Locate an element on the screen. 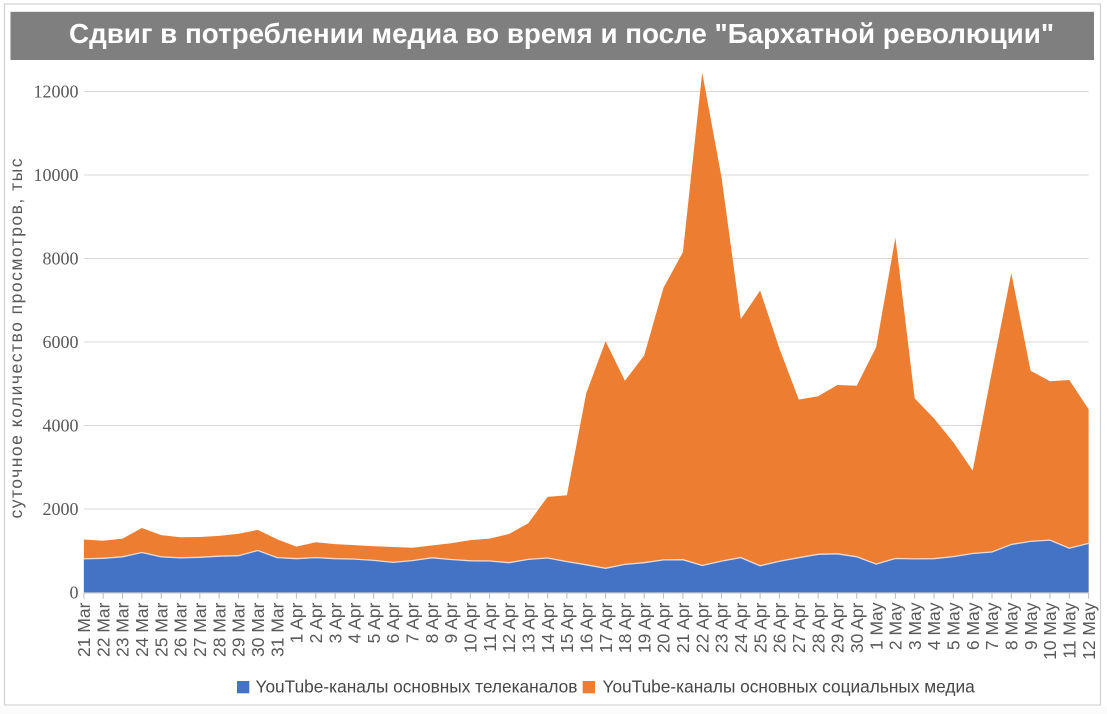 This screenshot has height=714, width=1107. svg-text: 13 Apr is located at coordinates (529, 627).